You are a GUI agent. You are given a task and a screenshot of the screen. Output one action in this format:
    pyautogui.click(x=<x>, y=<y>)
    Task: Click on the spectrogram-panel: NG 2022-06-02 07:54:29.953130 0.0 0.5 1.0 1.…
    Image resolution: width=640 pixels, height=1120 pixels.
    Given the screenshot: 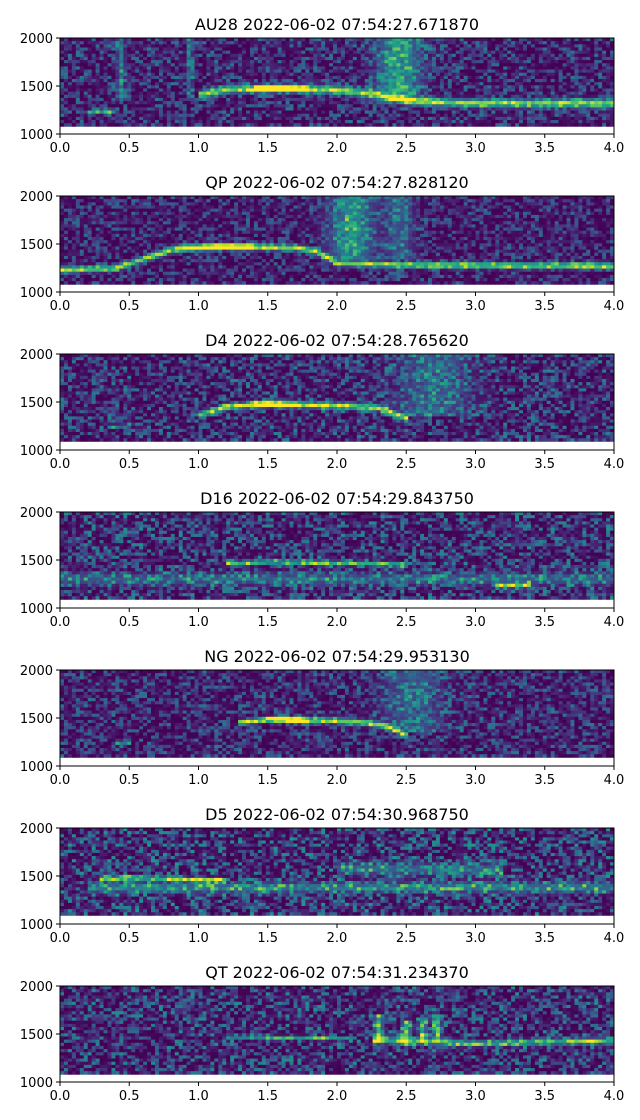 What is the action you would take?
    pyautogui.click(x=322, y=717)
    